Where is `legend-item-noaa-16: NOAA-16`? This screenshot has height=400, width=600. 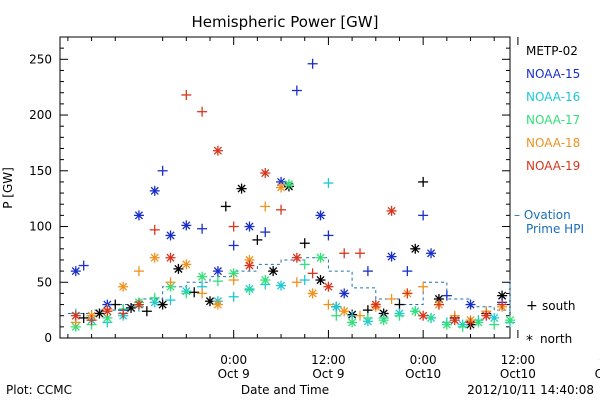
legend-item-noaa-16: NOAA-16 is located at coordinates (553, 97).